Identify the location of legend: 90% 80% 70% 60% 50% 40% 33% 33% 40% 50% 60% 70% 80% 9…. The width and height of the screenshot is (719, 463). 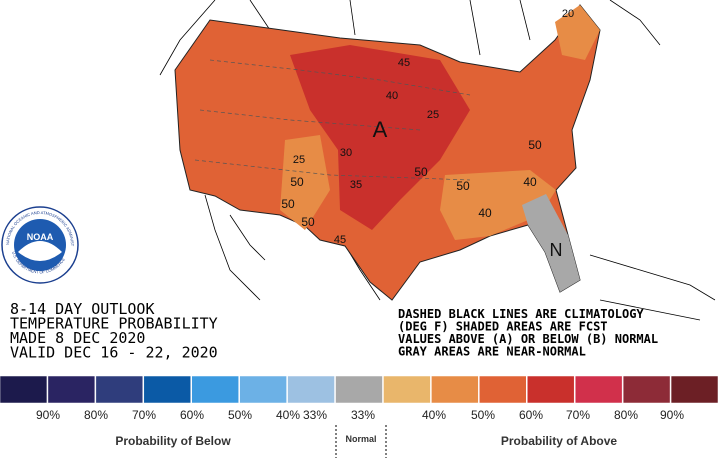
(359, 398).